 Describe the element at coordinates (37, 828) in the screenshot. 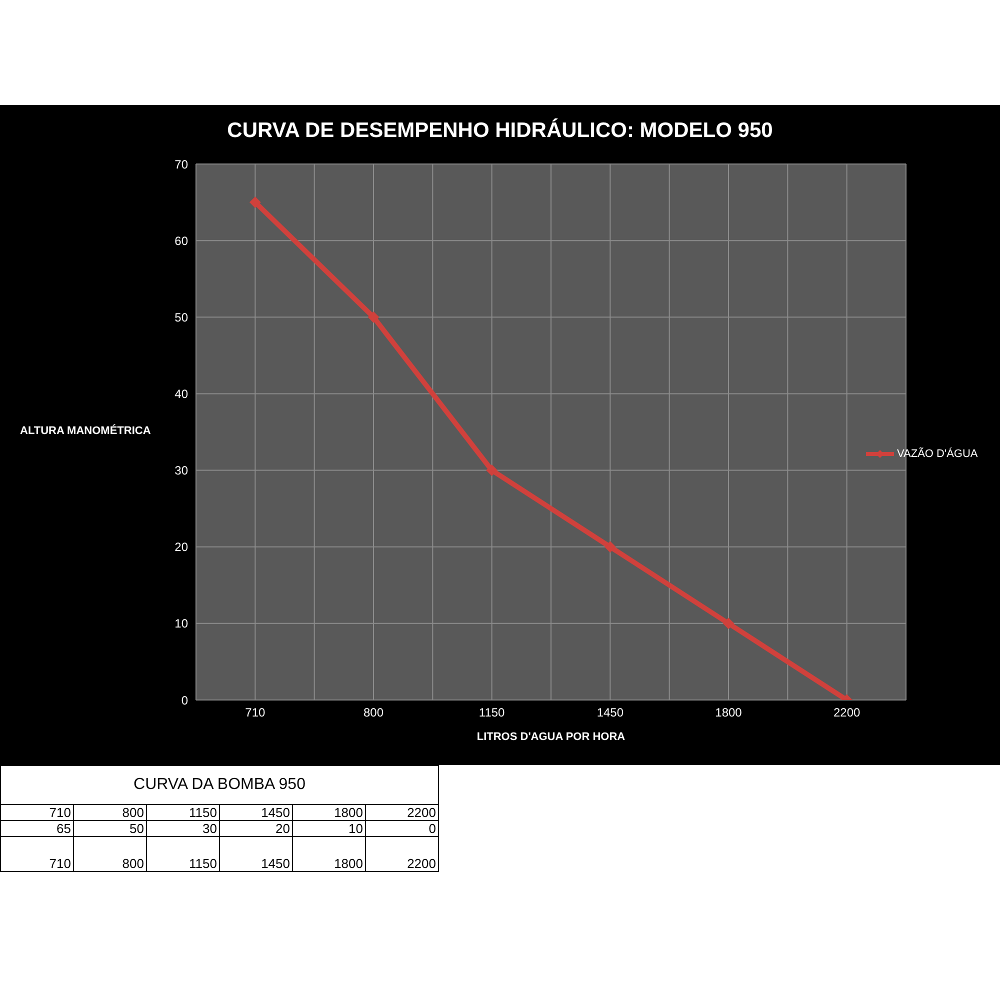

I see `text: 65` at that location.